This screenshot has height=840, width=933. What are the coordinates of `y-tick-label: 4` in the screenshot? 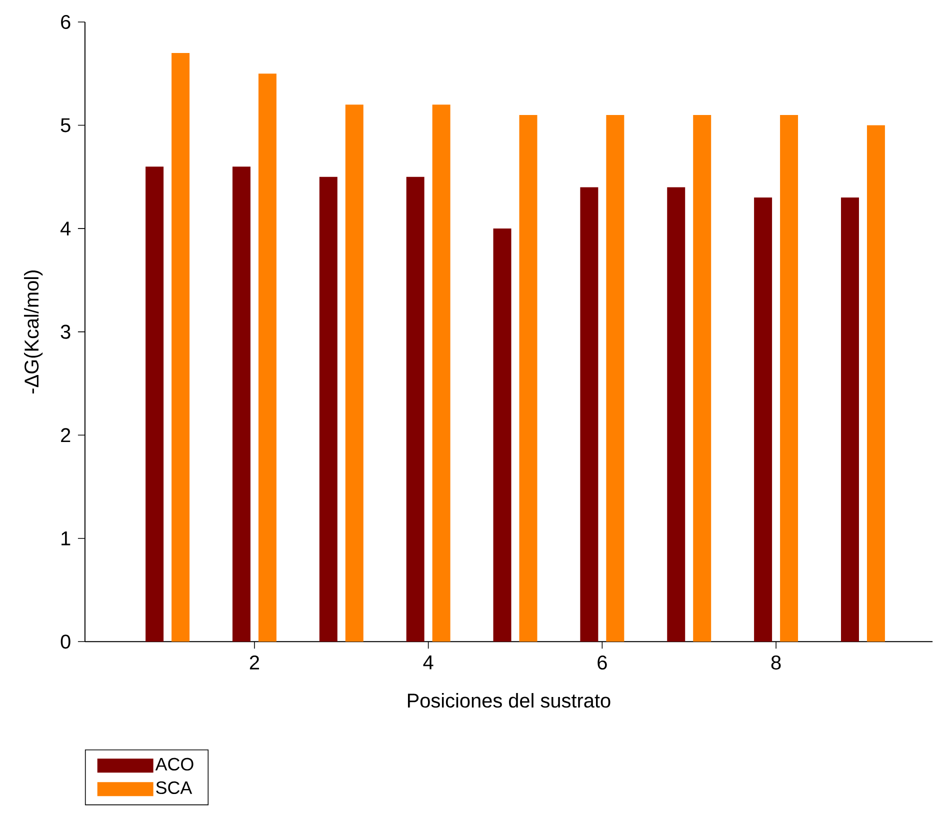 It's located at (65, 229).